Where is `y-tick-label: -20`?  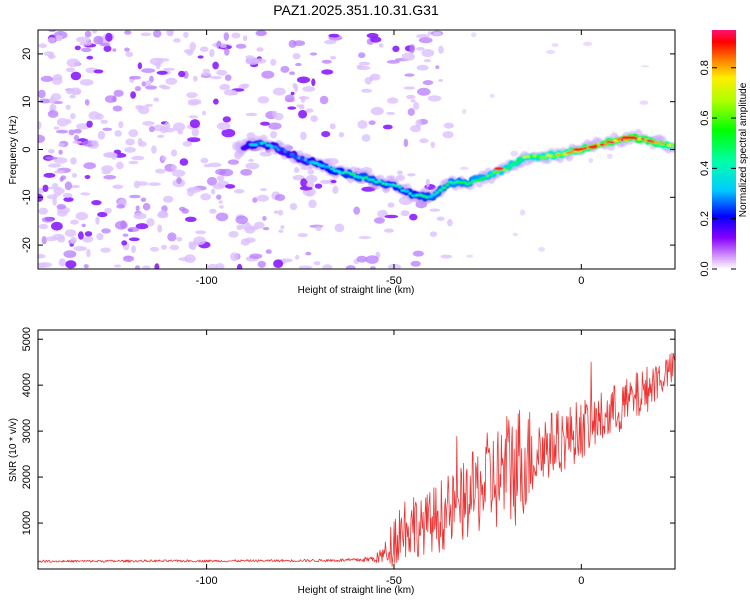
y-tick-label: -20 is located at coordinates (27, 245).